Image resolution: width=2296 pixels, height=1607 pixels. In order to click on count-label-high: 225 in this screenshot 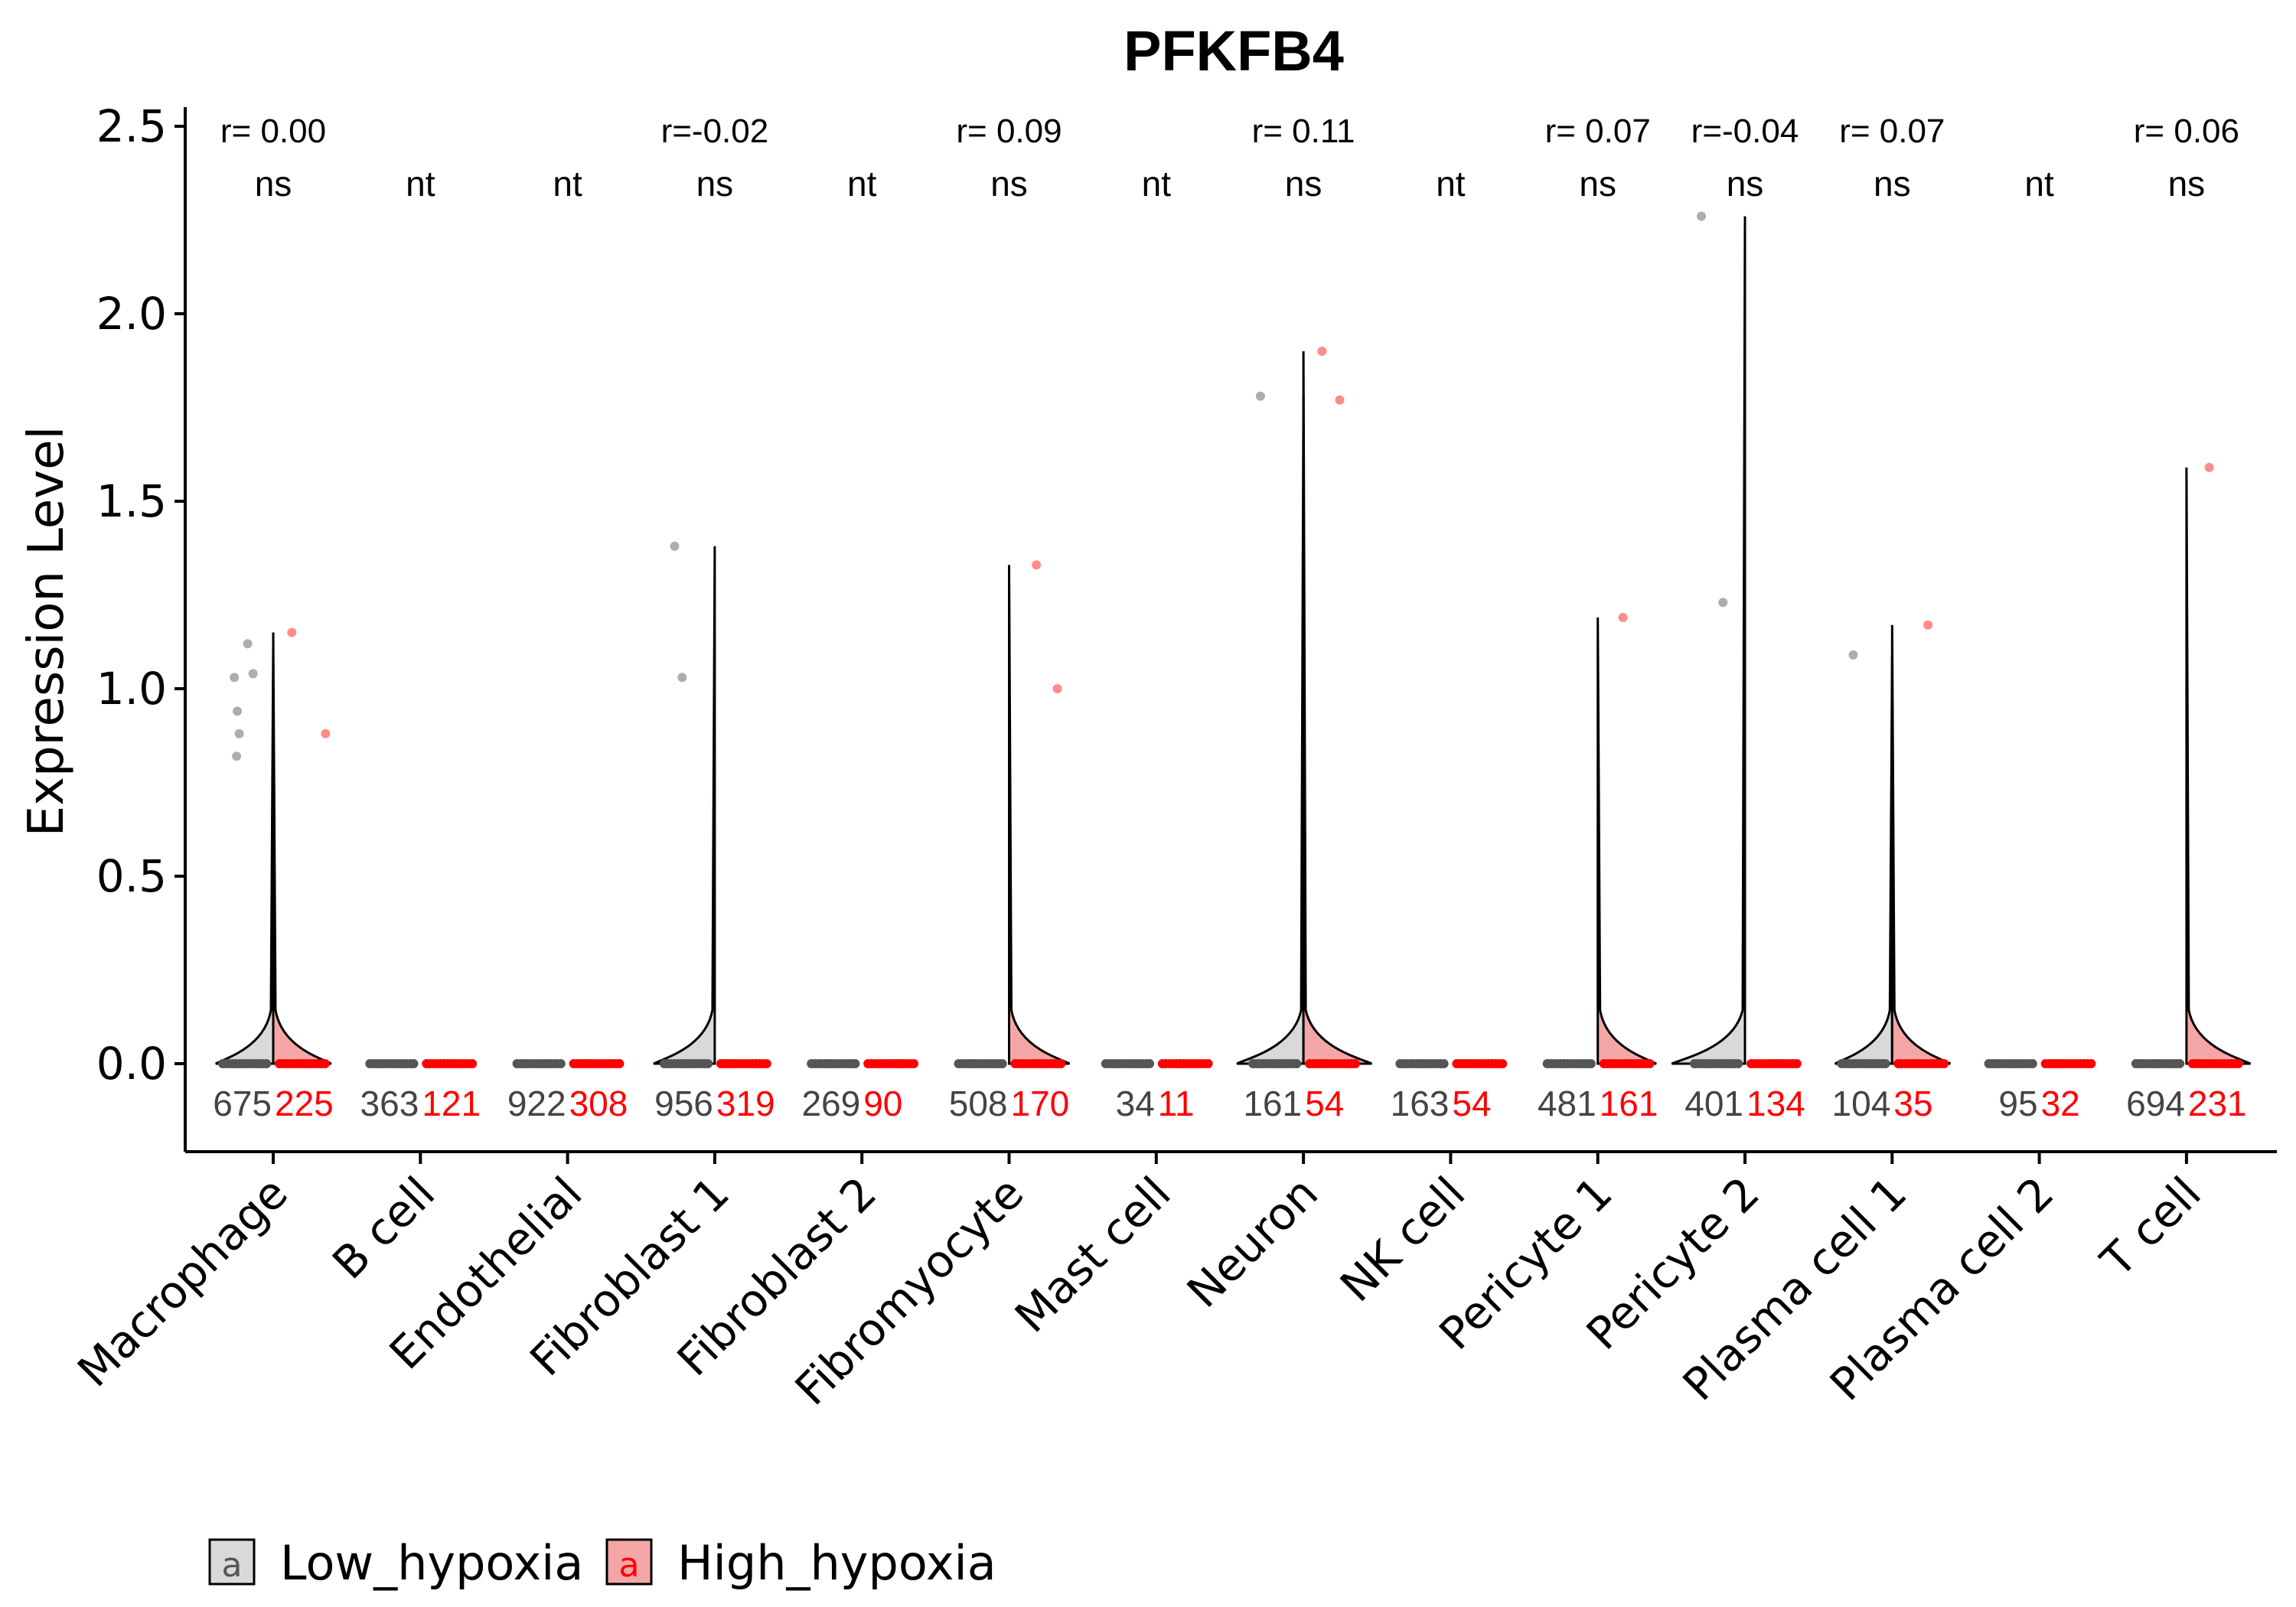, I will do `click(304, 1103)`.